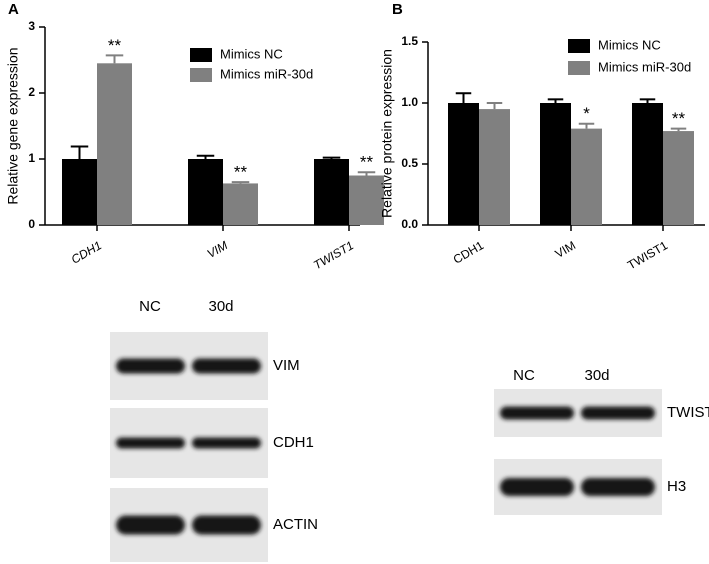  What do you see at coordinates (31, 26) in the screenshot?
I see `y-tick-label: 3` at bounding box center [31, 26].